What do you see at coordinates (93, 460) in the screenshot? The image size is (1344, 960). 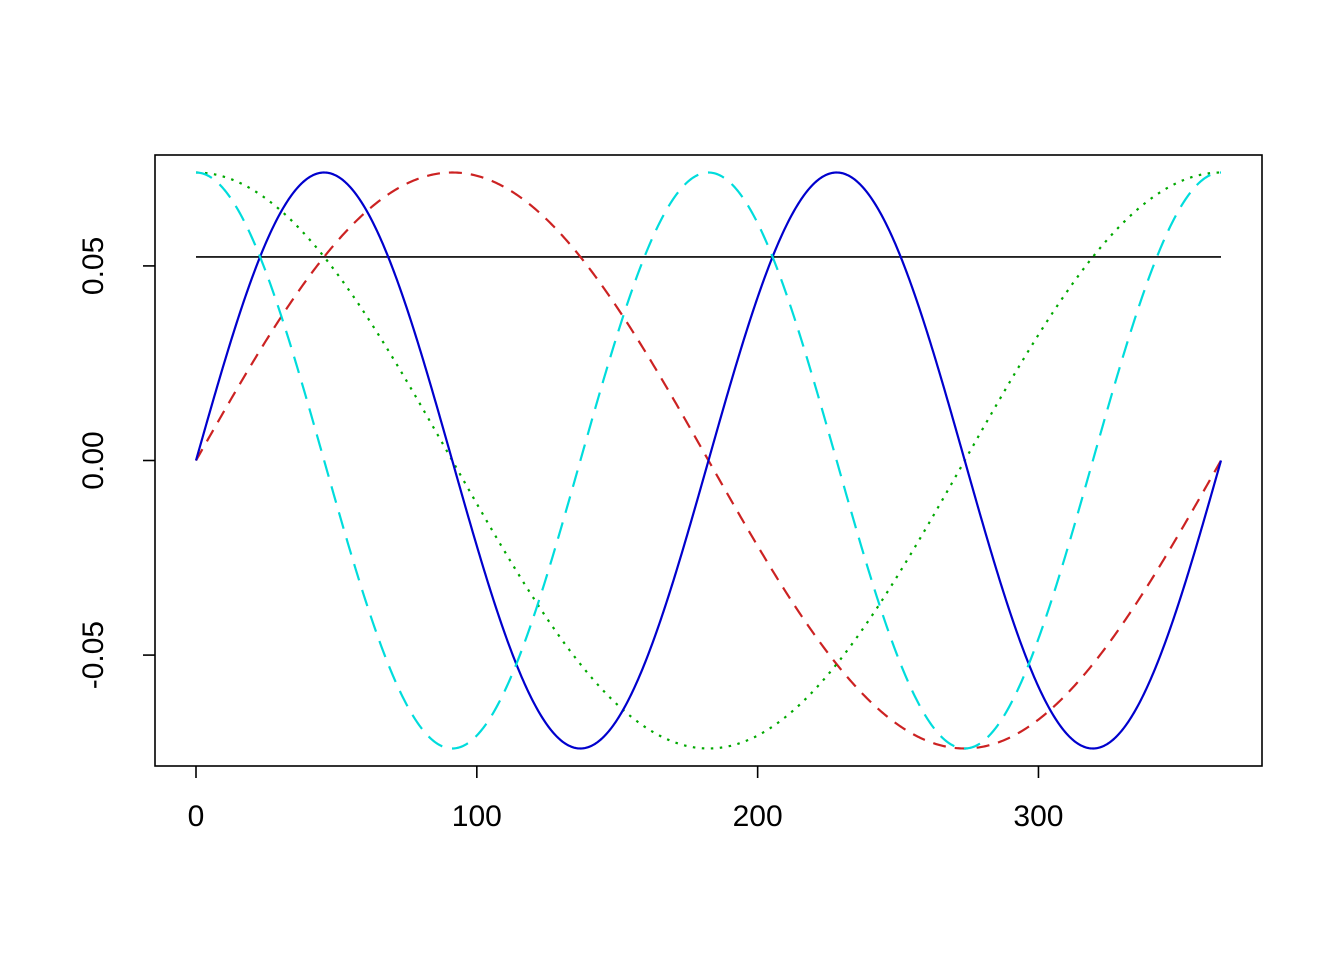 I see `y-axis-label-1: 0.00` at bounding box center [93, 460].